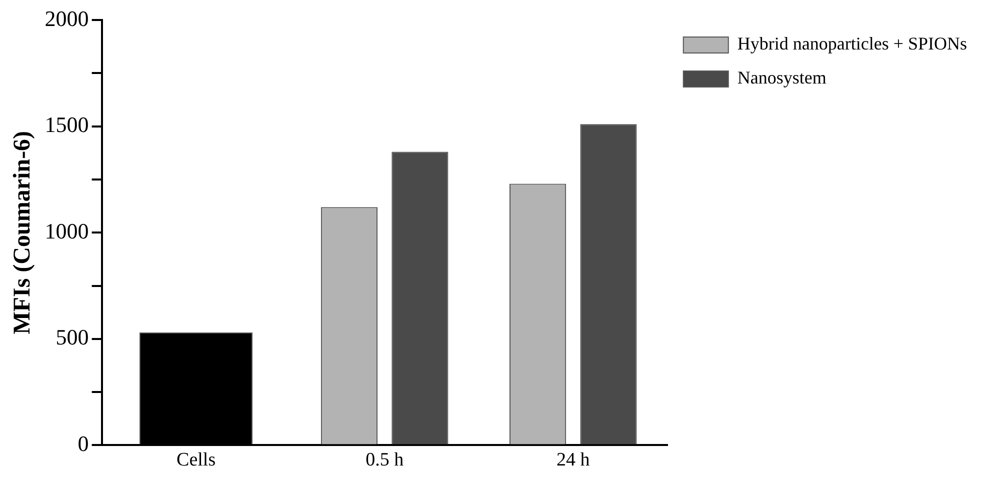 This screenshot has height=481, width=997. I want to click on y-tick-label: 1000, so click(66, 231).